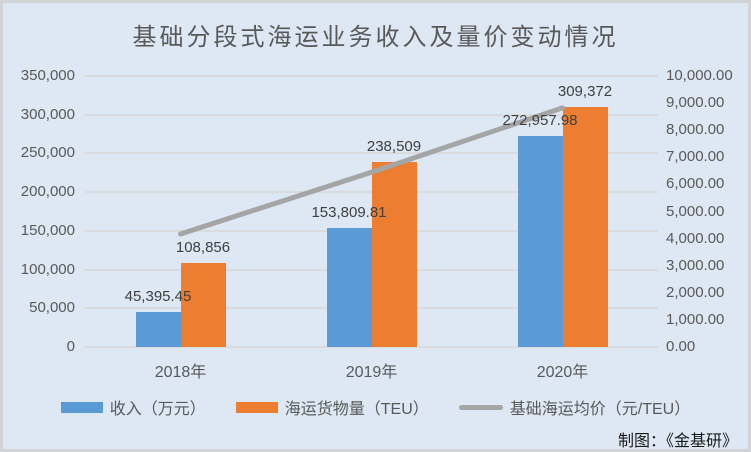 The height and width of the screenshot is (452, 751). I want to click on right-axis-tick-label: 0.00, so click(681, 346).